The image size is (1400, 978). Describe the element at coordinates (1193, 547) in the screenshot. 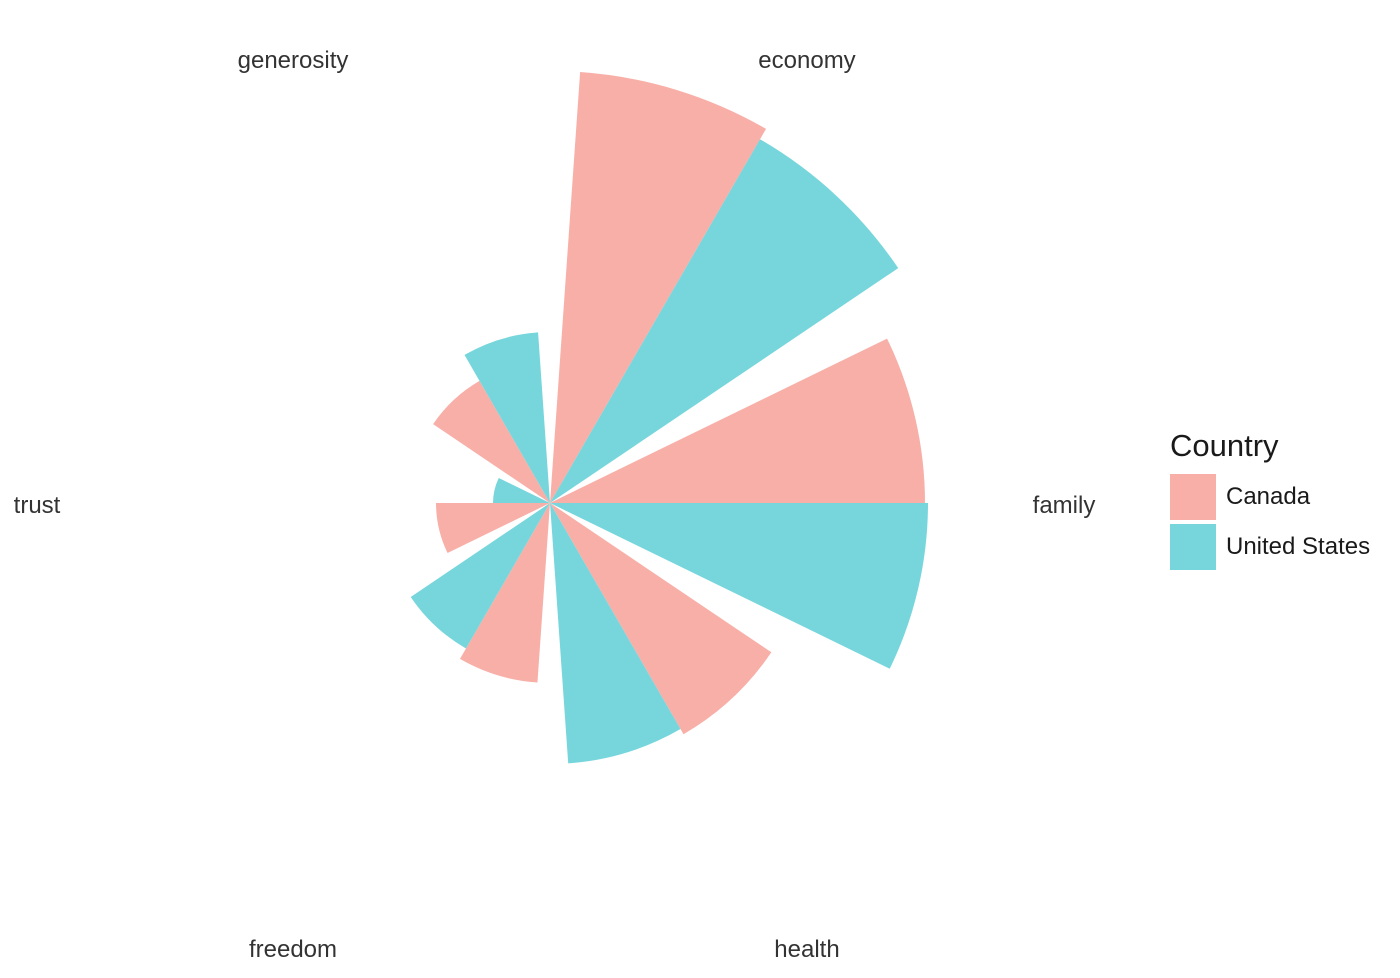

I see `legend-swatch-united-states` at that location.